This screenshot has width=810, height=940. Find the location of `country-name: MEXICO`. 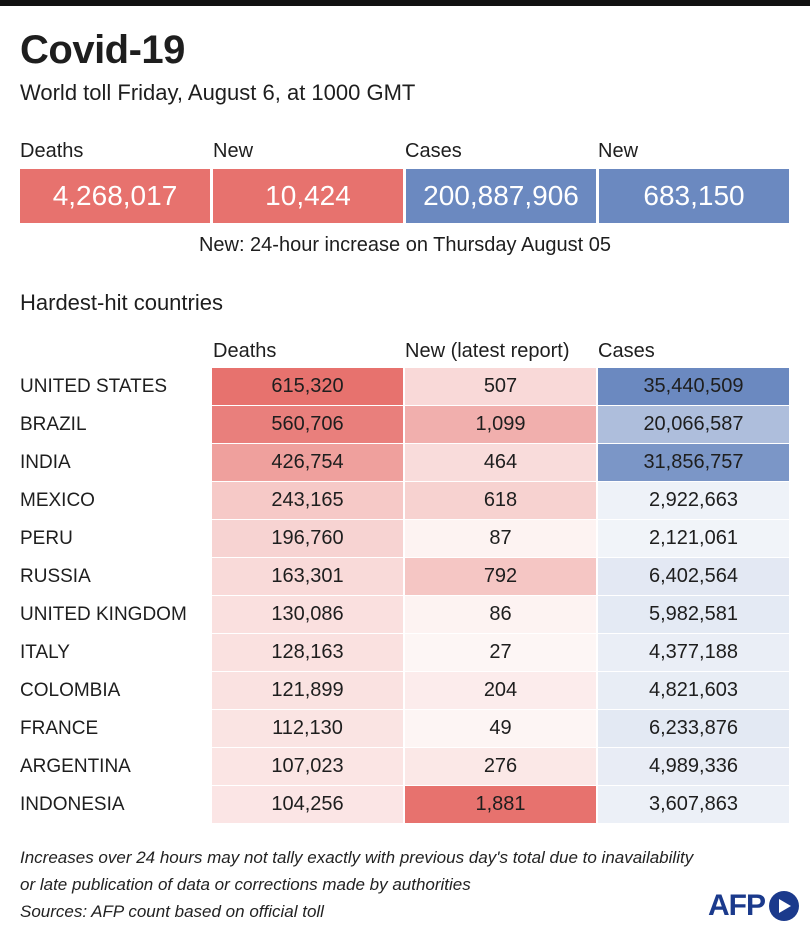

country-name: MEXICO is located at coordinates (57, 500).